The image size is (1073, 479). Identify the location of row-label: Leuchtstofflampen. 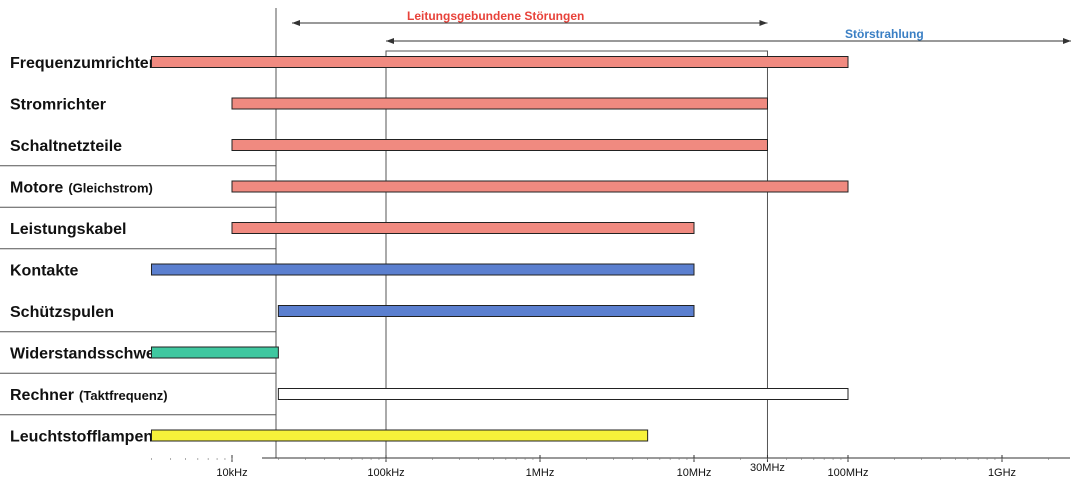
(81, 437).